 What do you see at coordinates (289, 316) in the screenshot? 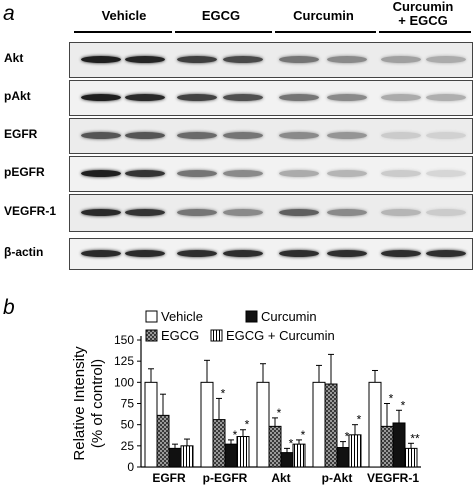
I see `legend-label: Curcumin` at bounding box center [289, 316].